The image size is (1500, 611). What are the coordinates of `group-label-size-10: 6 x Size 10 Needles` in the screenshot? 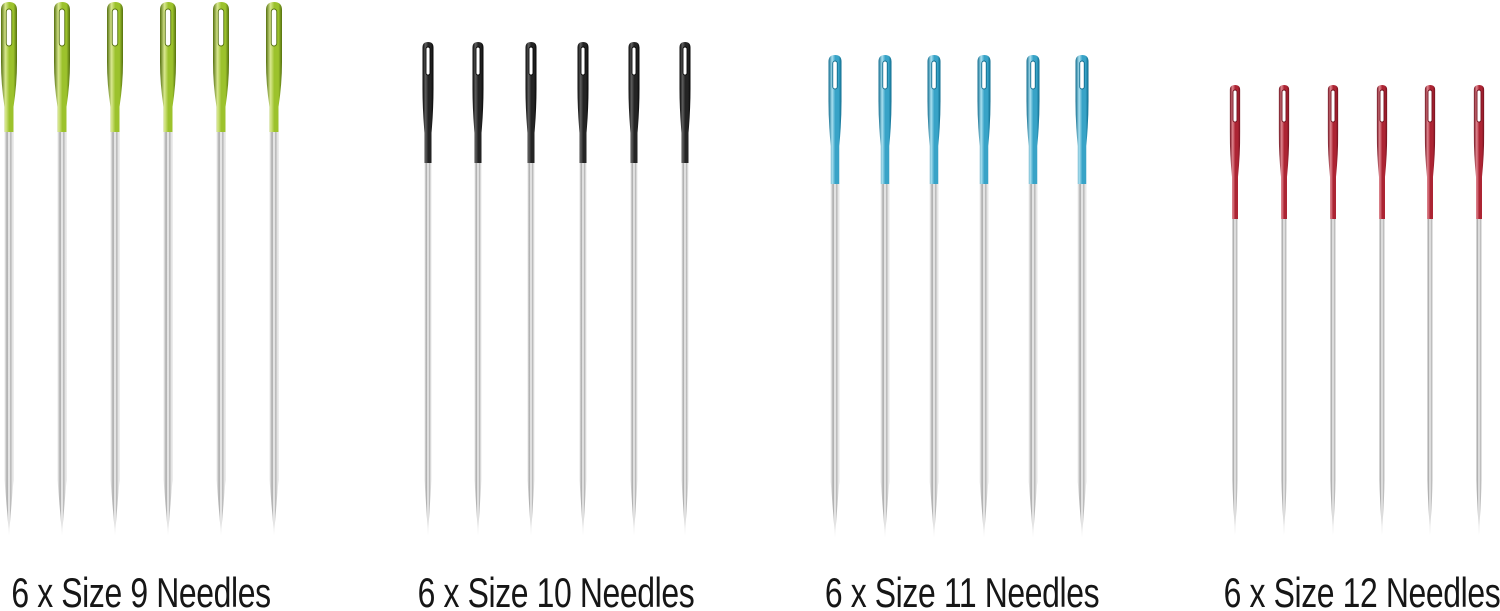 It's located at (556, 590).